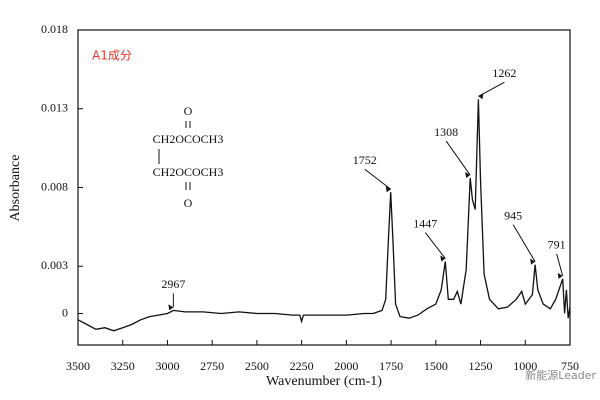 This screenshot has height=400, width=600. What do you see at coordinates (504, 73) in the screenshot?
I see `annotation-label: 1262` at bounding box center [504, 73].